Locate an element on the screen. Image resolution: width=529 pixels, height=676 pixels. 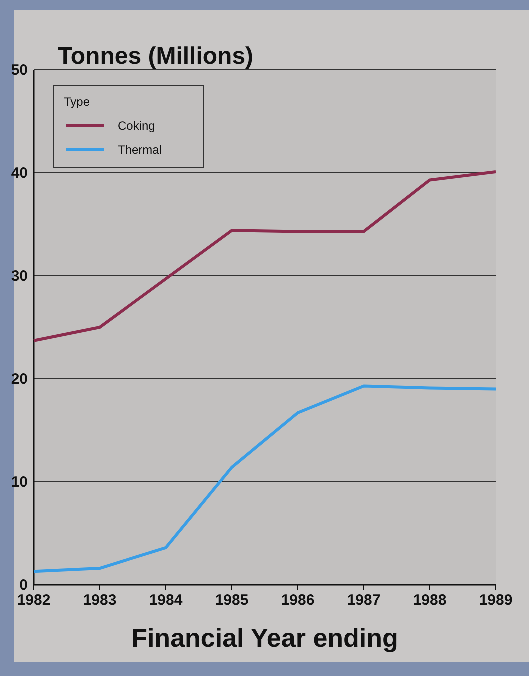
x-tick-label: 1985 is located at coordinates (232, 600).